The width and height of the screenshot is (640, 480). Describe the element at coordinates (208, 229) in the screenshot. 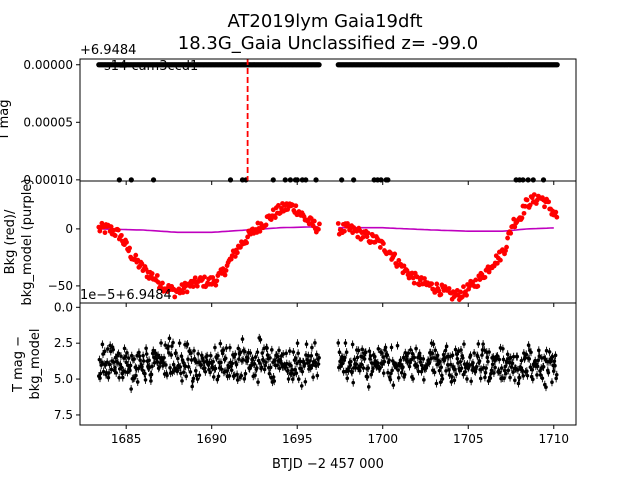

I see `bkg-model-line` at that location.